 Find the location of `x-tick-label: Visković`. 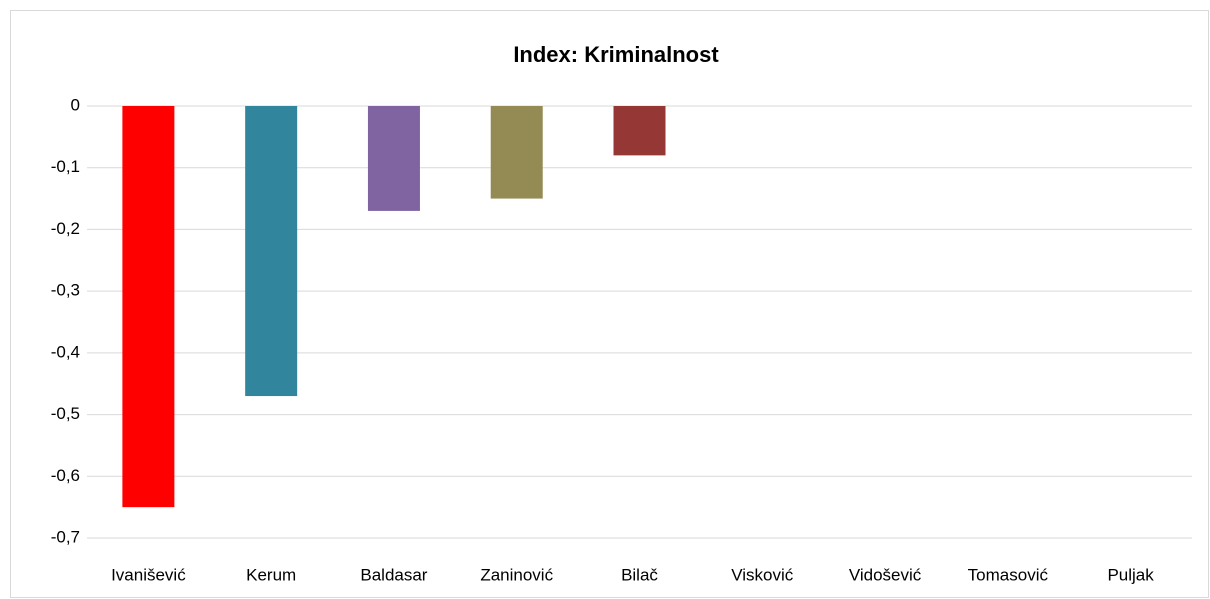

x-tick-label: Visković is located at coordinates (762, 574).